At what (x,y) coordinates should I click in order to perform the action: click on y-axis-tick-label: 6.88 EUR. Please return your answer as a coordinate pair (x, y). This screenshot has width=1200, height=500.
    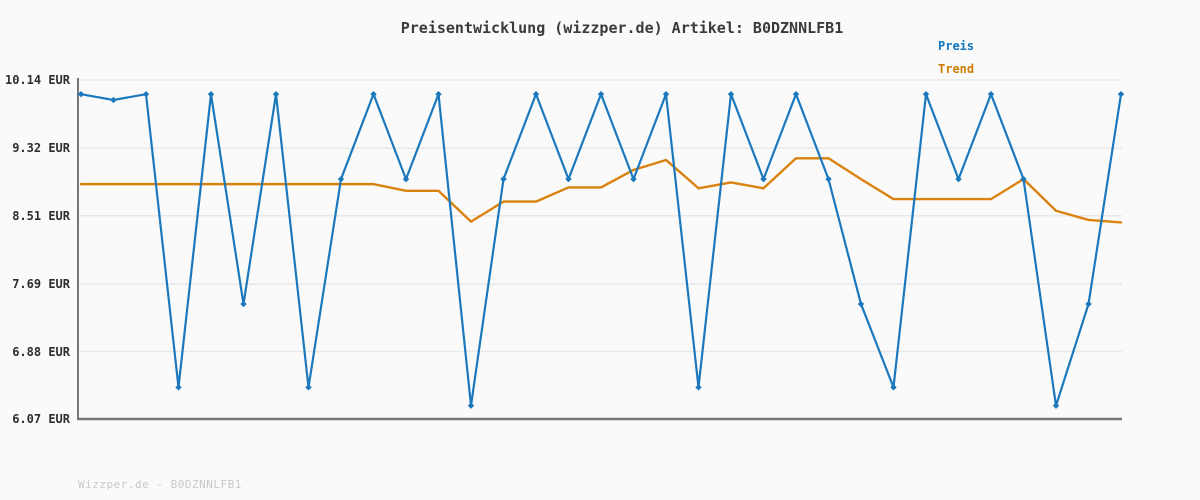
    Looking at the image, I should click on (41, 351).